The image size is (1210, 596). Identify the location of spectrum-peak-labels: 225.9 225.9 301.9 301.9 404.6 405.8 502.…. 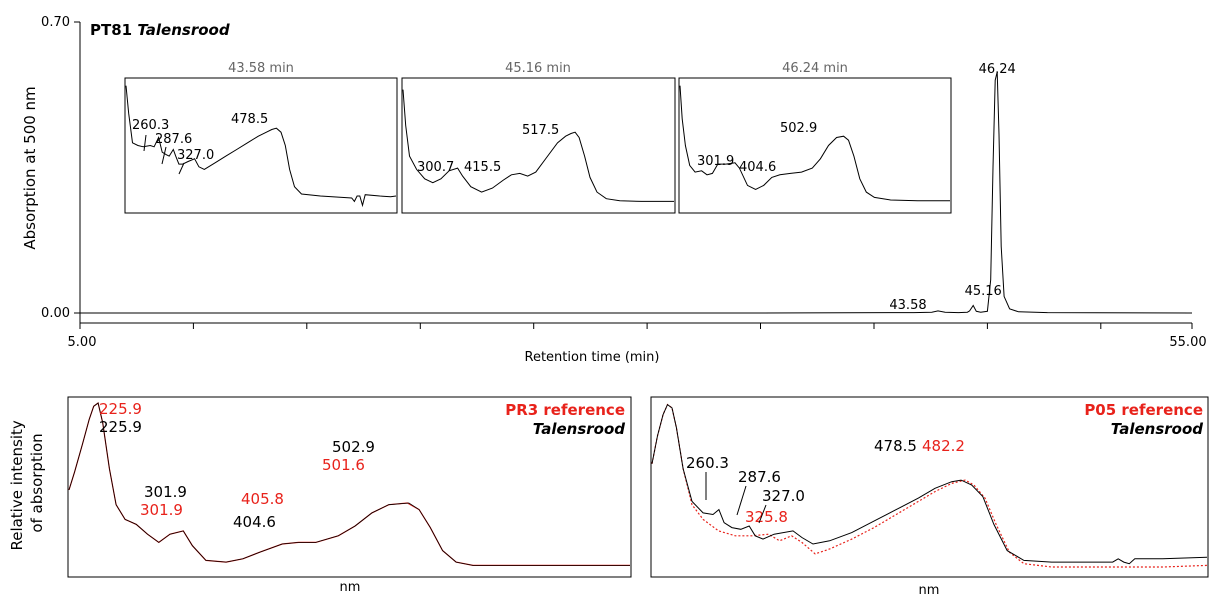
(237, 465).